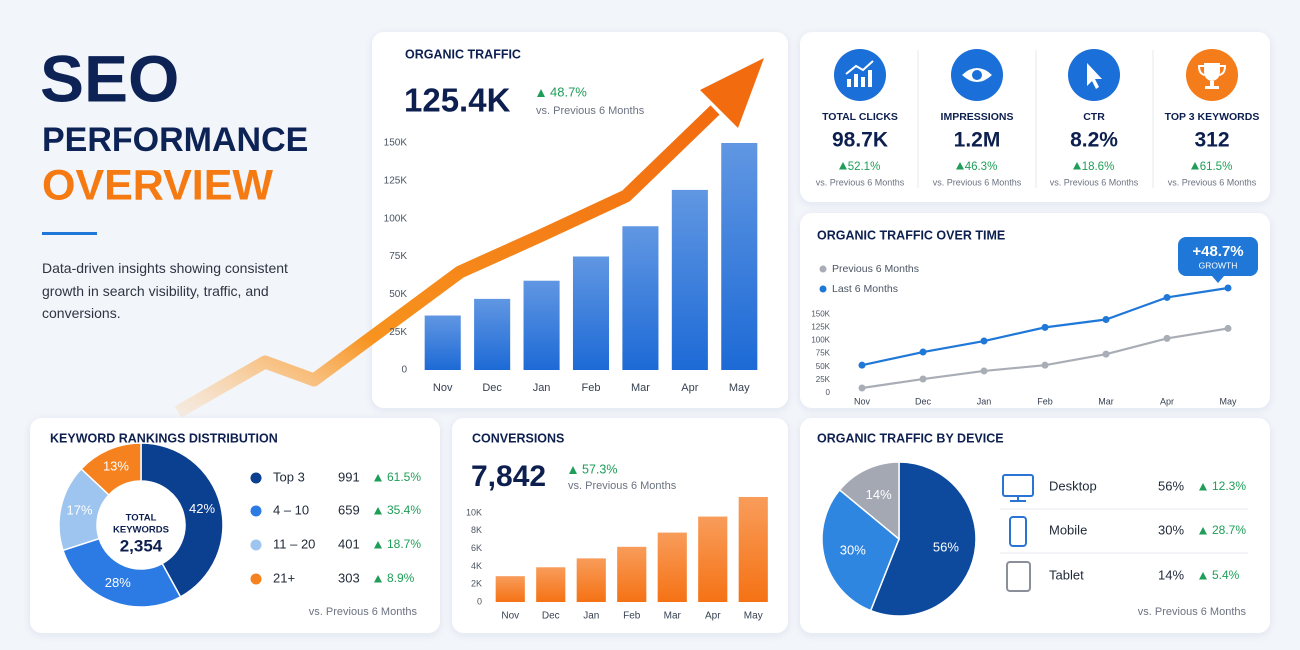  What do you see at coordinates (349, 577) in the screenshot?
I see `legend-count: 303` at bounding box center [349, 577].